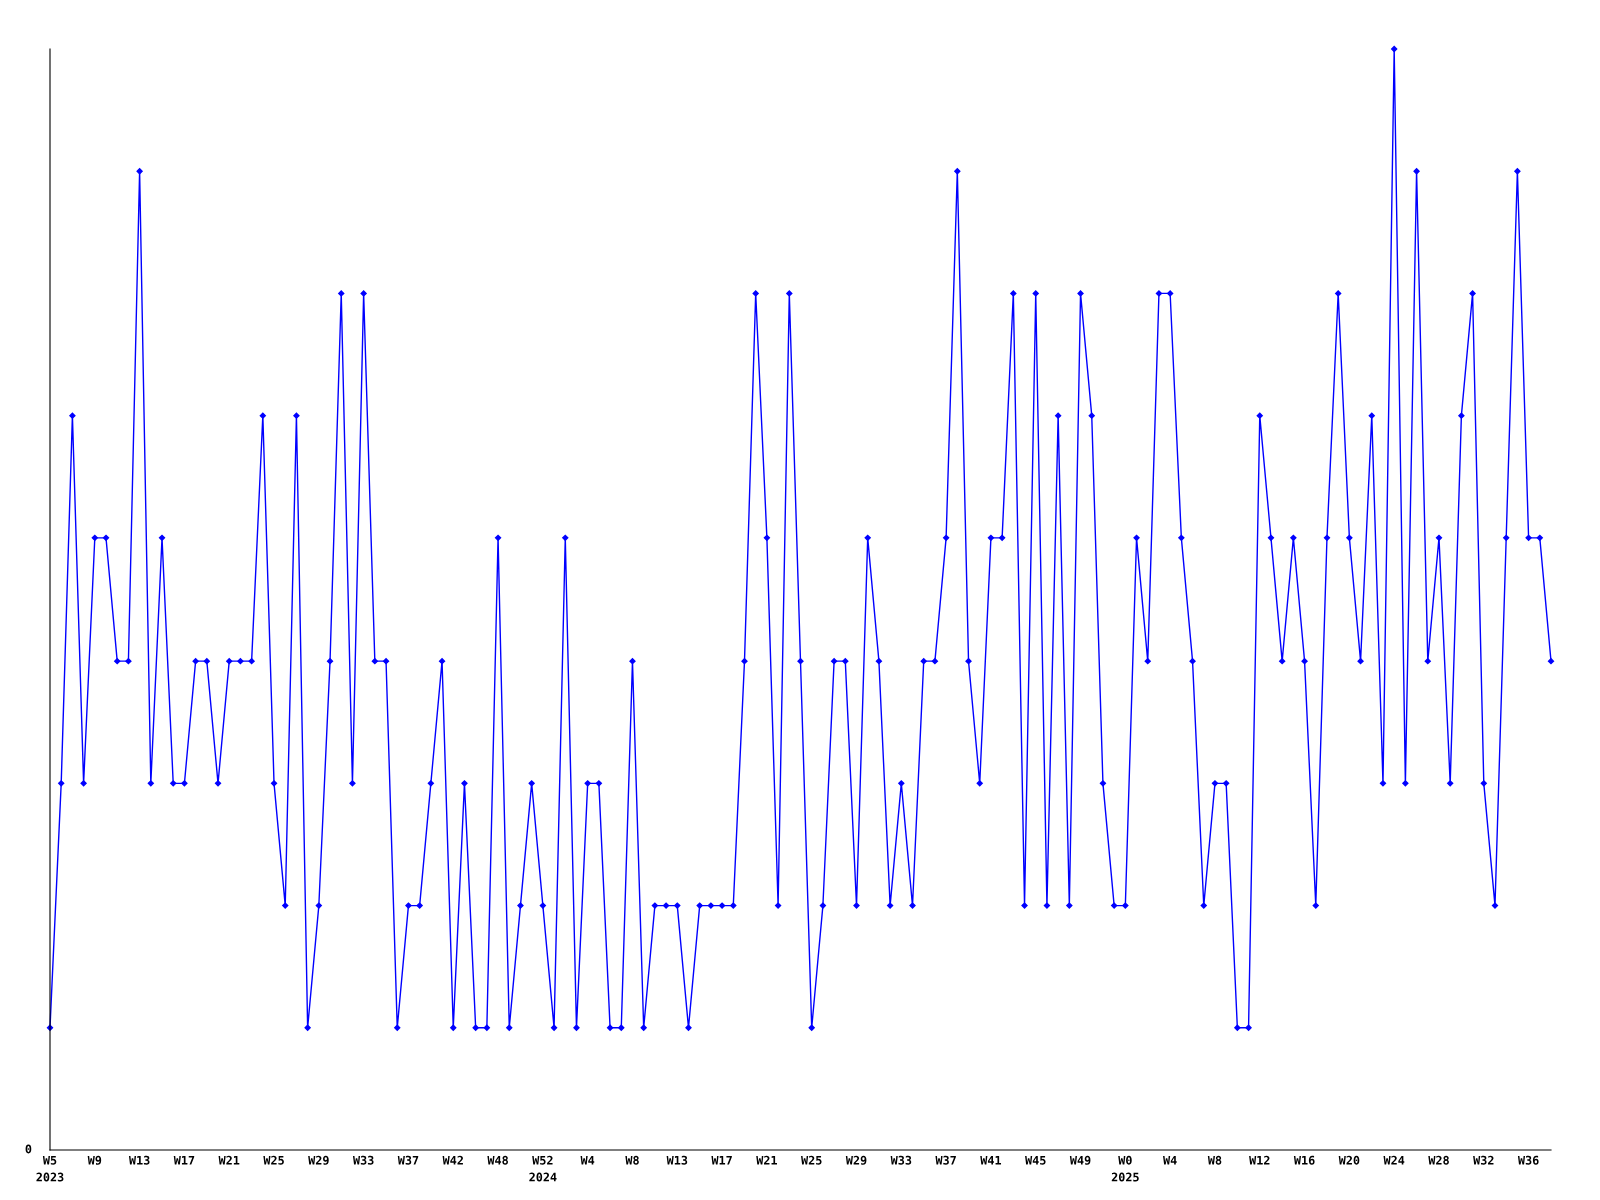 The width and height of the screenshot is (1600, 1200). What do you see at coordinates (94, 1160) in the screenshot?
I see `x-tick-label: W9` at bounding box center [94, 1160].